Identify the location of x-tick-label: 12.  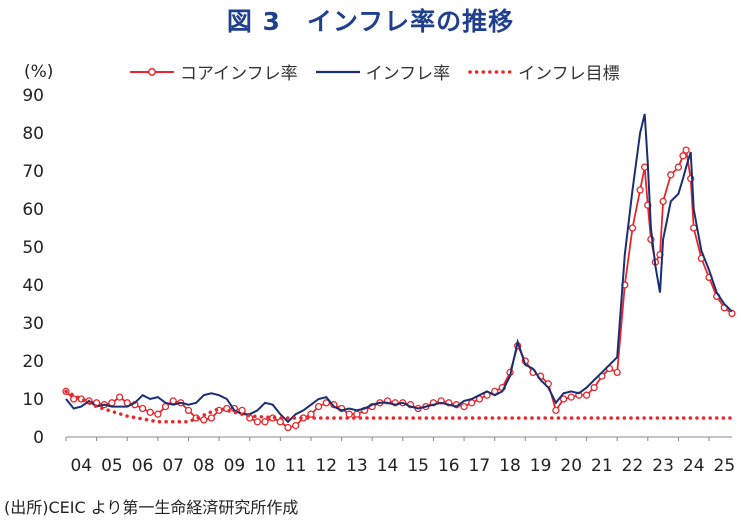
(326, 466).